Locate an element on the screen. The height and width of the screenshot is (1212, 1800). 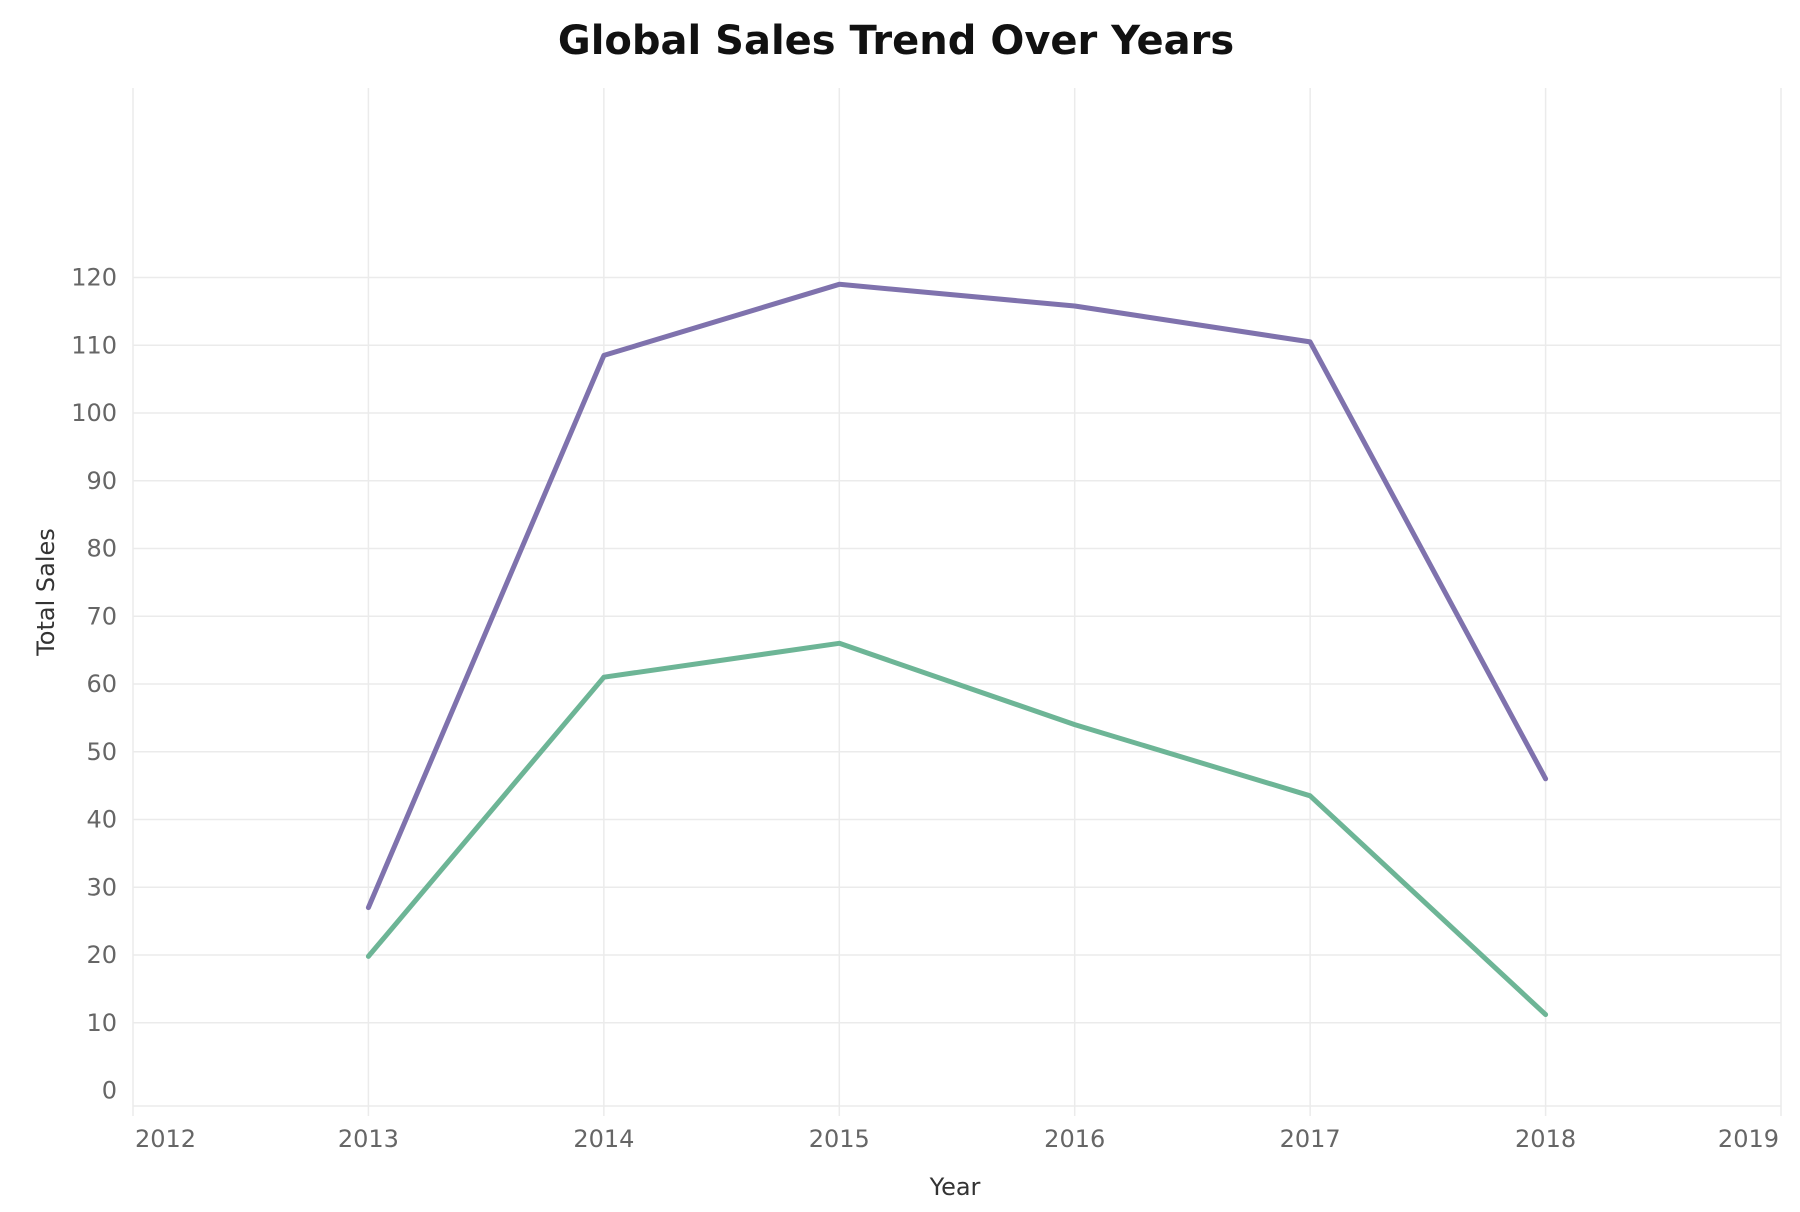
x-tick-label: 2016 is located at coordinates (1074, 1139).